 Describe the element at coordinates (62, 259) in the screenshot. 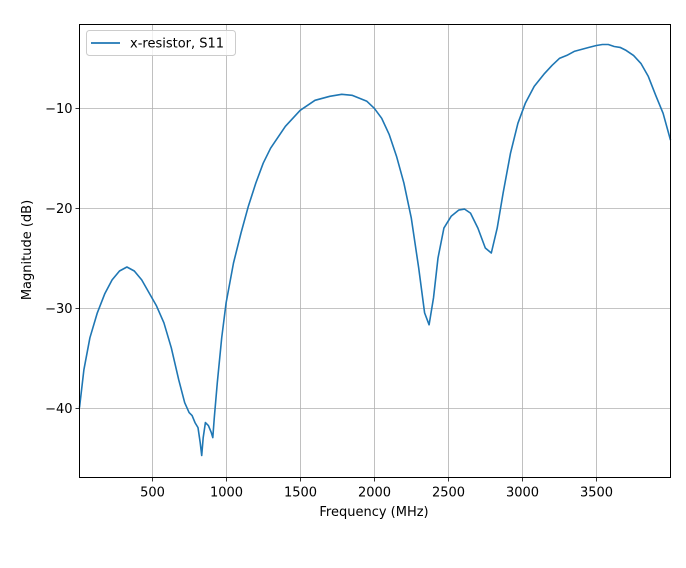

I see `y-axis-ticks: −10 −20 −30 −40` at that location.